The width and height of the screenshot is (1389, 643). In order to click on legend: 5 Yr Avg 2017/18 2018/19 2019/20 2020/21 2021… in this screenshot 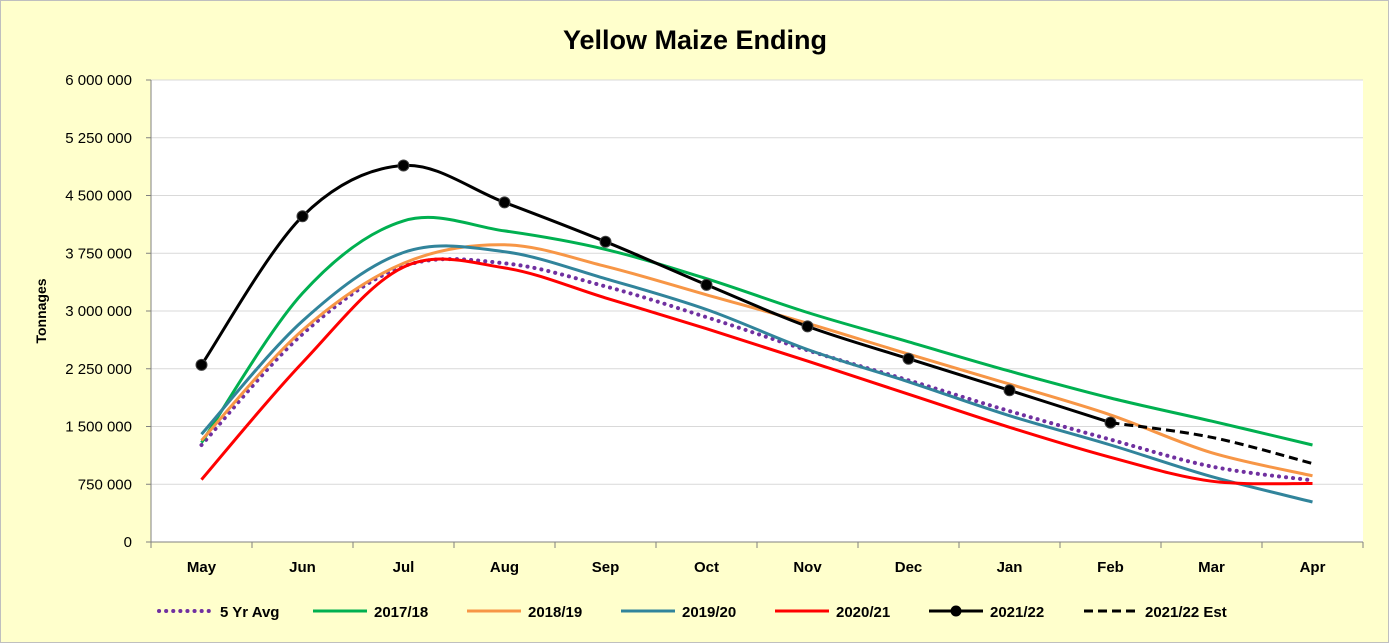, I will do `click(692, 612)`.